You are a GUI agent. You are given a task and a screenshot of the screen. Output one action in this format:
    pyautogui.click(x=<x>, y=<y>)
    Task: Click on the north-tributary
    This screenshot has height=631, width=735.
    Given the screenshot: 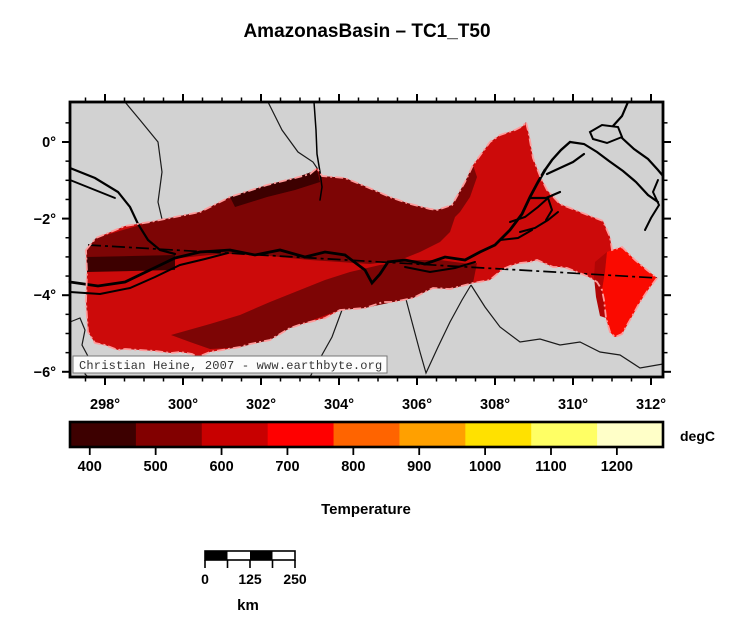 What is the action you would take?
    pyautogui.click(x=318, y=151)
    